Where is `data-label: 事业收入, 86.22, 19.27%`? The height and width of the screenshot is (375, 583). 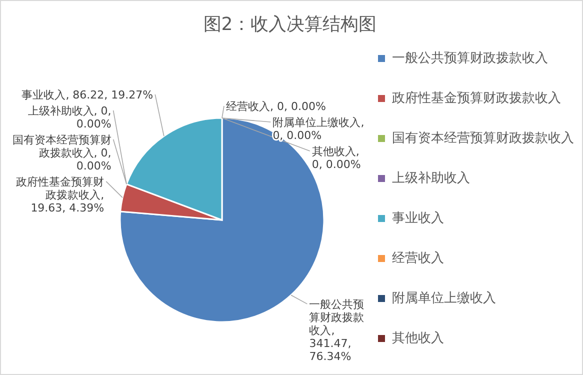 data-label: 事业收入, 86.22, 19.27% is located at coordinates (88, 95).